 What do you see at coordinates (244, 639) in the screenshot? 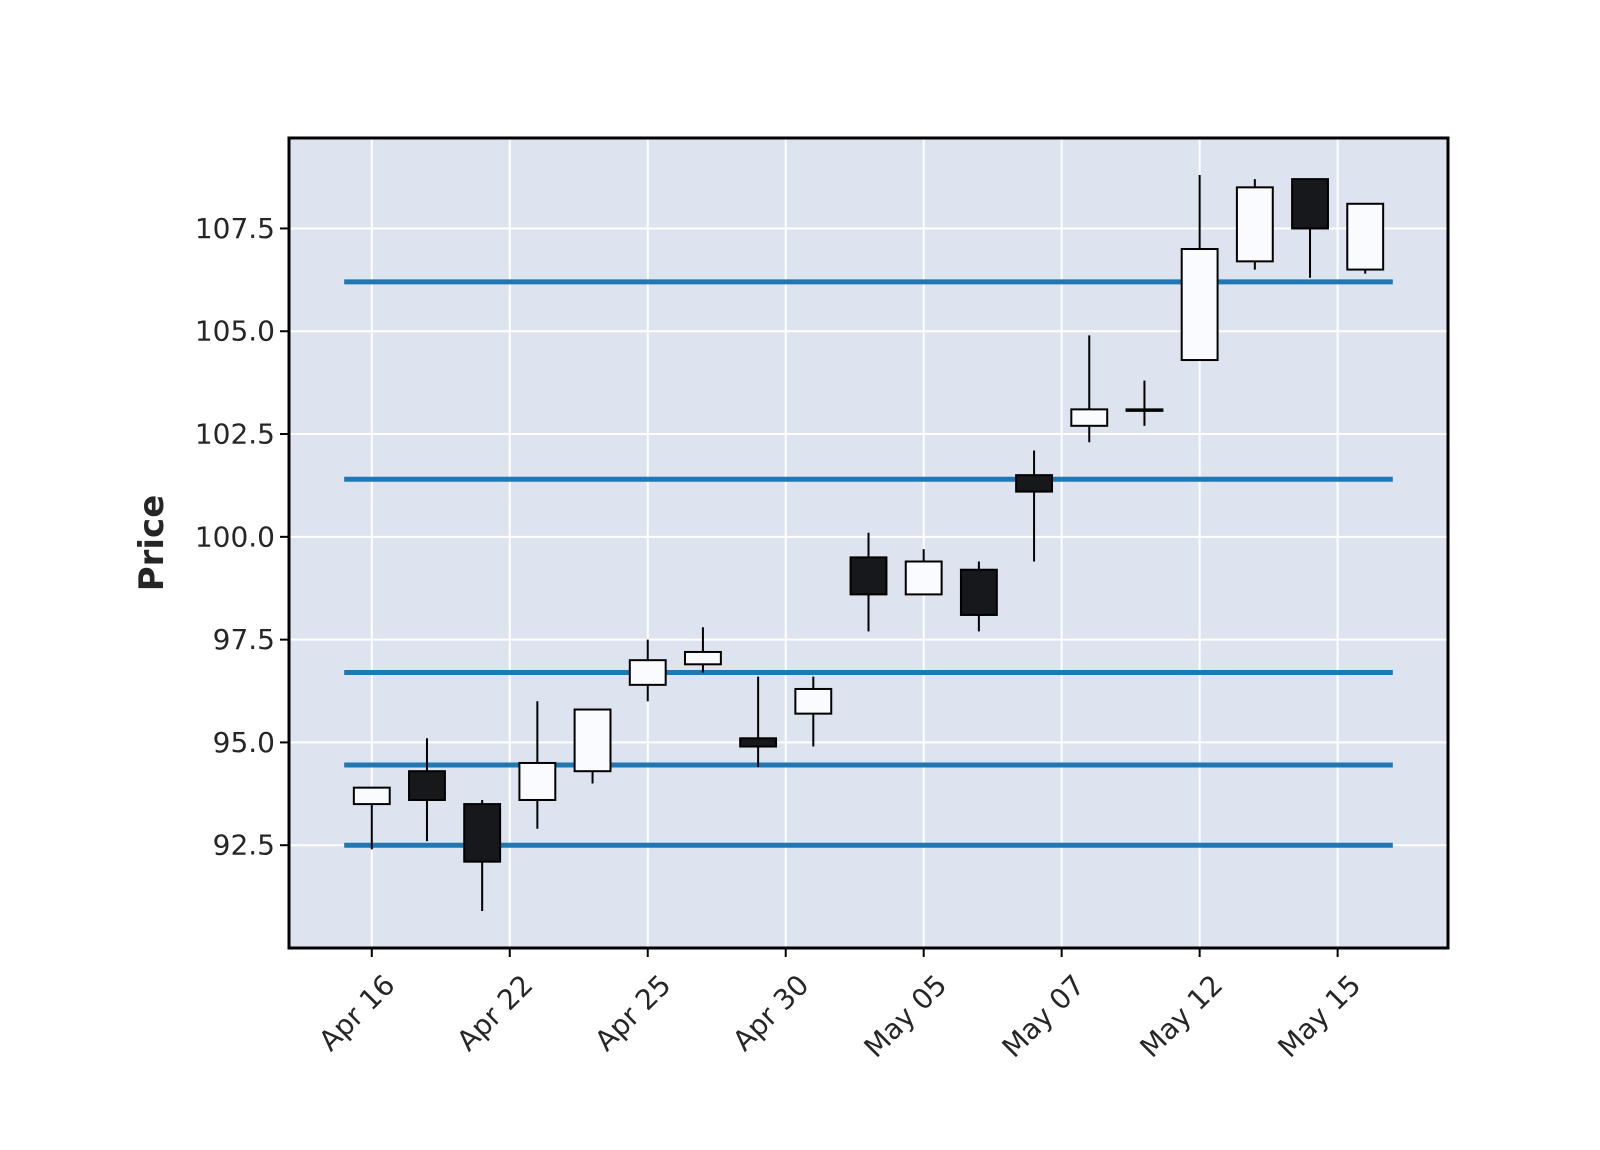
I see `y-tick-label: 97.5` at bounding box center [244, 639].